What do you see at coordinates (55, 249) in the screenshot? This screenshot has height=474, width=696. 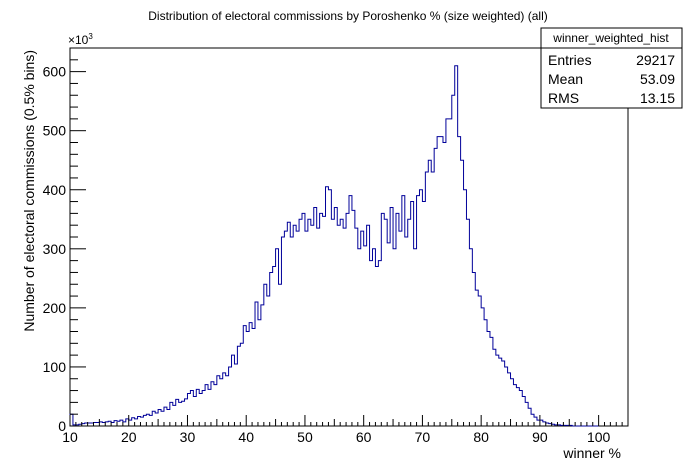 I see `y-tick-label: 300` at bounding box center [55, 249].